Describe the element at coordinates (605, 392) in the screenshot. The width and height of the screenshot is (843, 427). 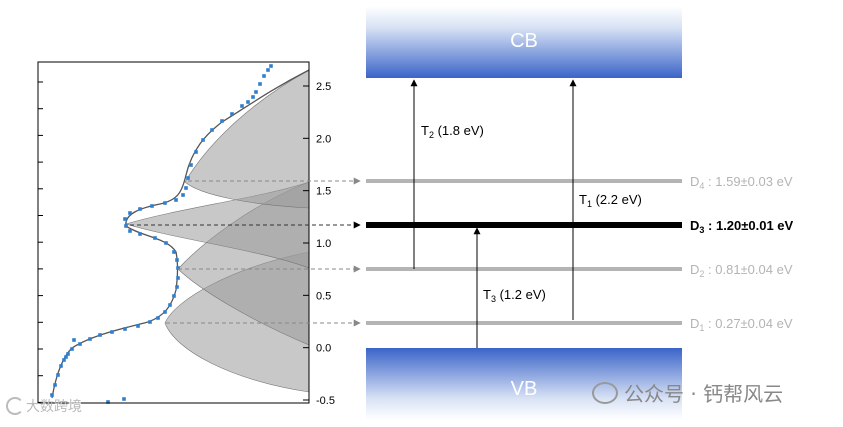
I see `wechat-icon` at that location.